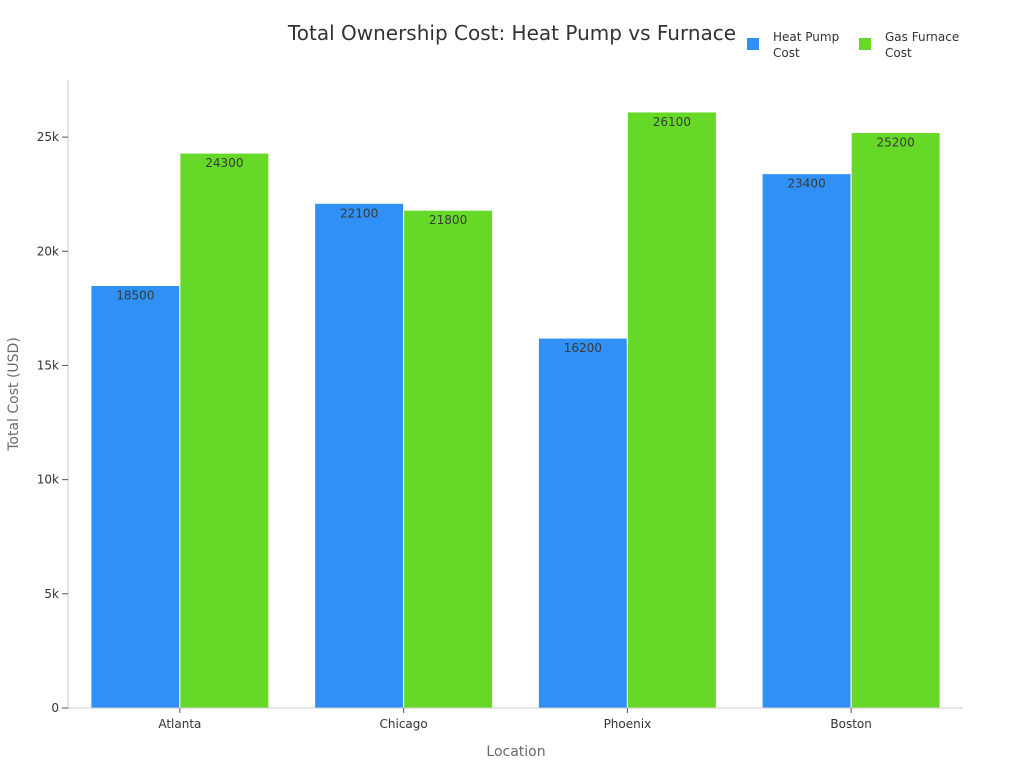 This screenshot has width=1024, height=768. Describe the element at coordinates (896, 143) in the screenshot. I see `data-label: 25200` at that location.